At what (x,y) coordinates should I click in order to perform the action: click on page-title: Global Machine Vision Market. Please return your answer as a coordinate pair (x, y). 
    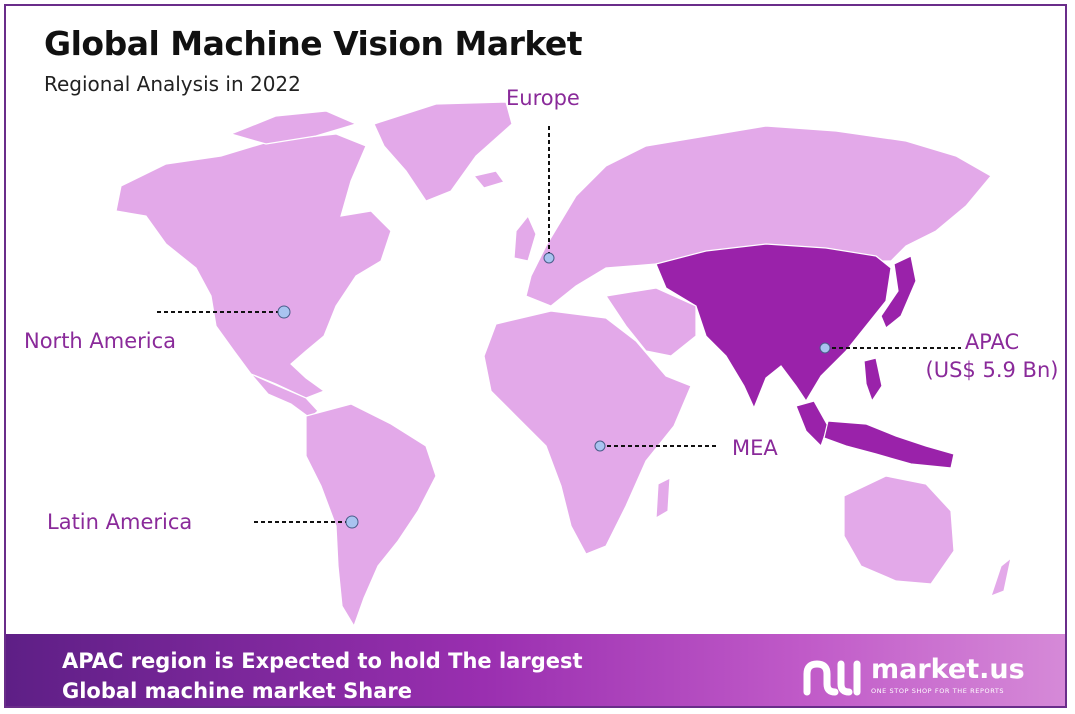
    Looking at the image, I should click on (313, 43).